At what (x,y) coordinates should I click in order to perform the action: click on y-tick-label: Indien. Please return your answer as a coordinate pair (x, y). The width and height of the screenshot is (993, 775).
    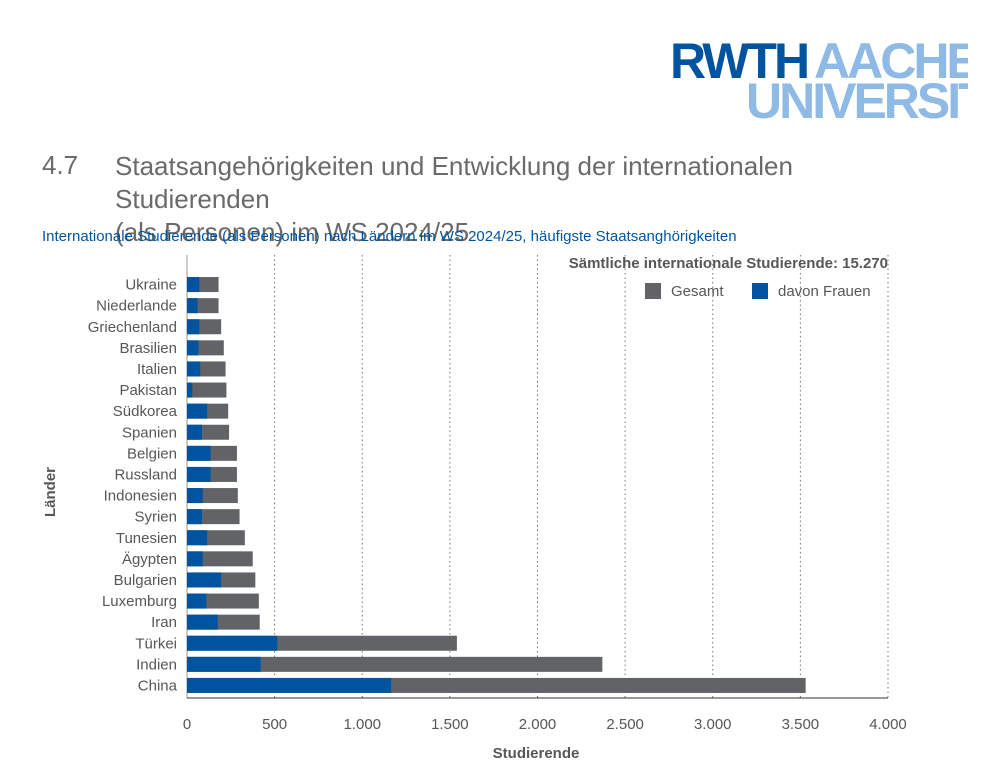
    Looking at the image, I should click on (156, 664).